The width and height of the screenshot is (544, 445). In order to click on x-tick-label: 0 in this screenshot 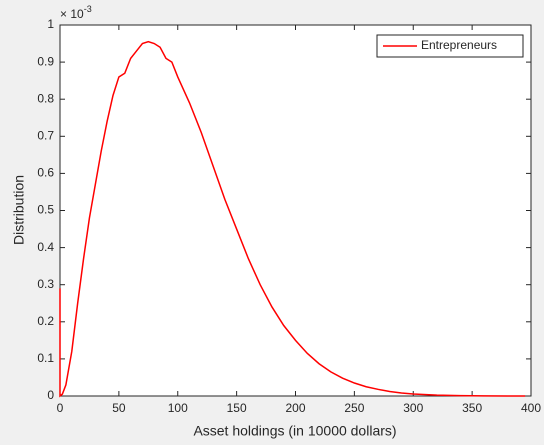, I will do `click(60, 408)`.